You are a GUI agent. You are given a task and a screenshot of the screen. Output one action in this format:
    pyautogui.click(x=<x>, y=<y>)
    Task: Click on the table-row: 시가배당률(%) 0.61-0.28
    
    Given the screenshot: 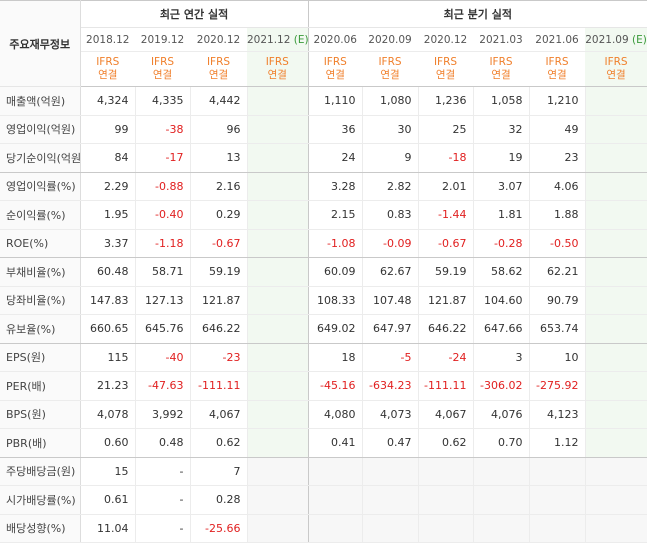 What is the action you would take?
    pyautogui.click(x=323, y=500)
    